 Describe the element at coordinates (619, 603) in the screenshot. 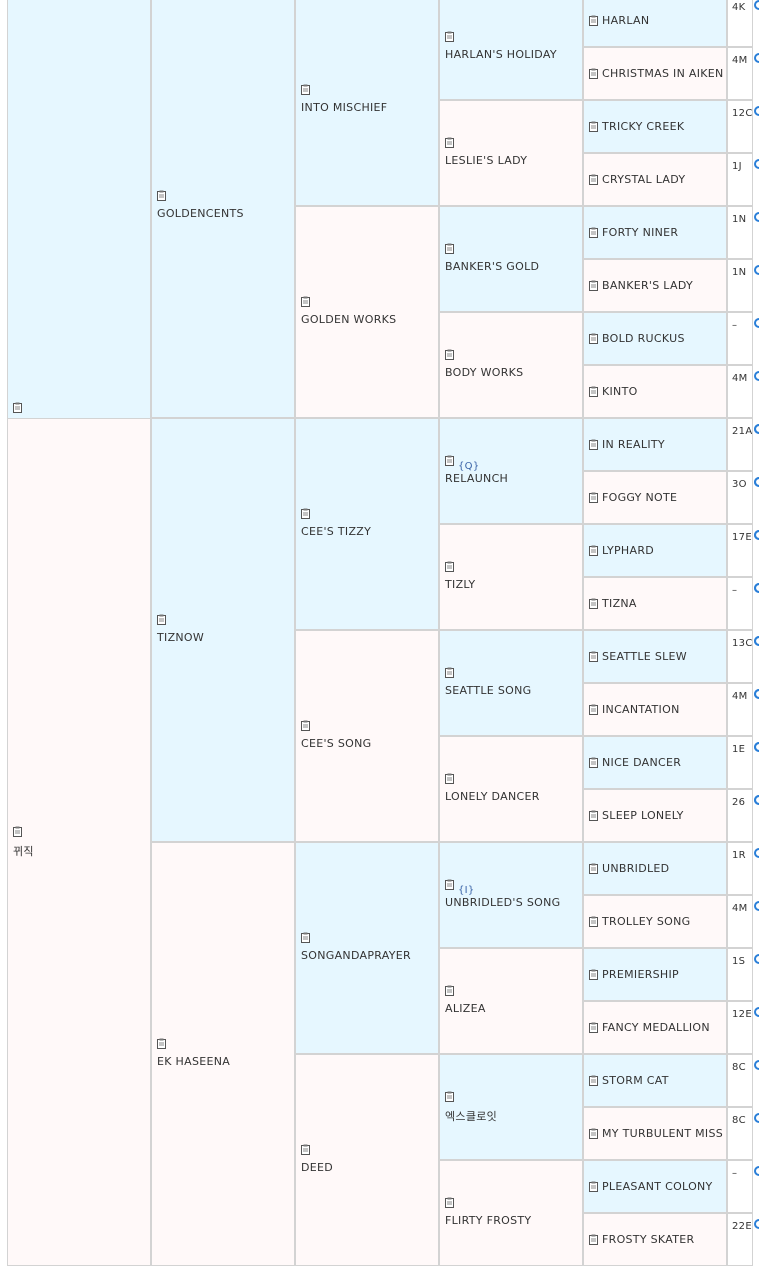

I see `horse-name-link: TIZNA` at that location.